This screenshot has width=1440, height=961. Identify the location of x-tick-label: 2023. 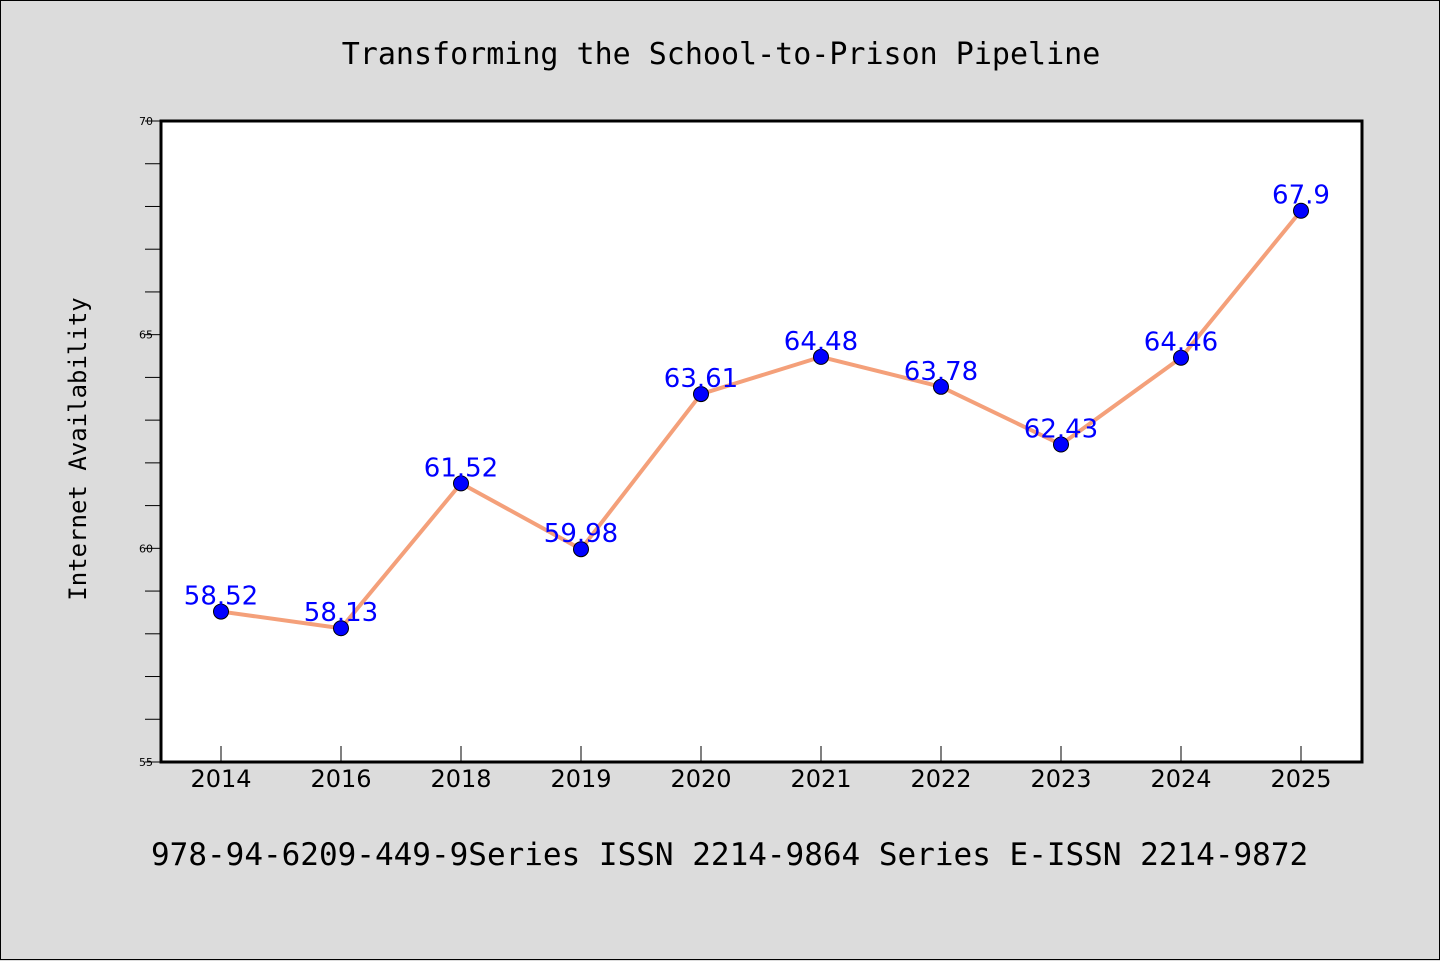
(1060, 779).